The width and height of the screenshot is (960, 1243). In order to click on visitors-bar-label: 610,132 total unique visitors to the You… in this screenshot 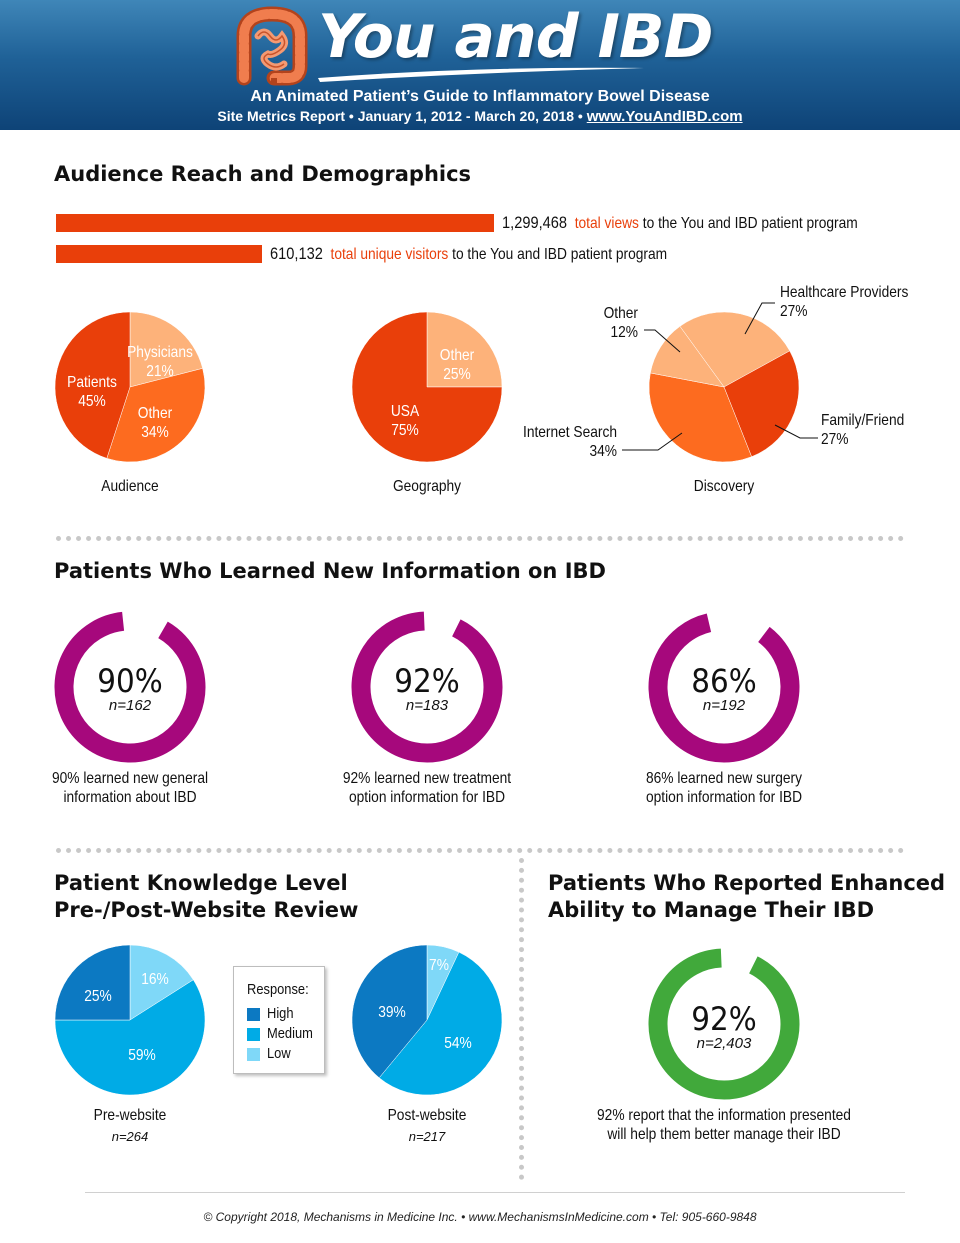, I will do `click(468, 254)`.